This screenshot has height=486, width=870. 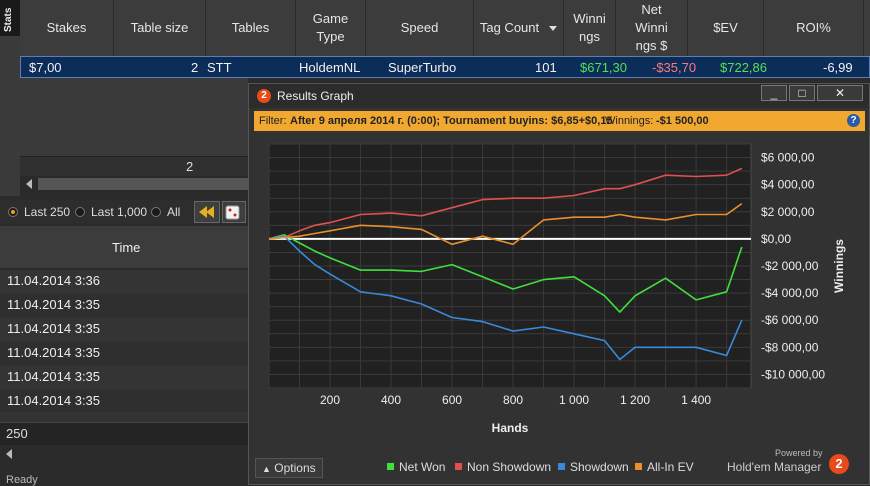 What do you see at coordinates (195, 67) in the screenshot?
I see `cell-table-size: 2` at bounding box center [195, 67].